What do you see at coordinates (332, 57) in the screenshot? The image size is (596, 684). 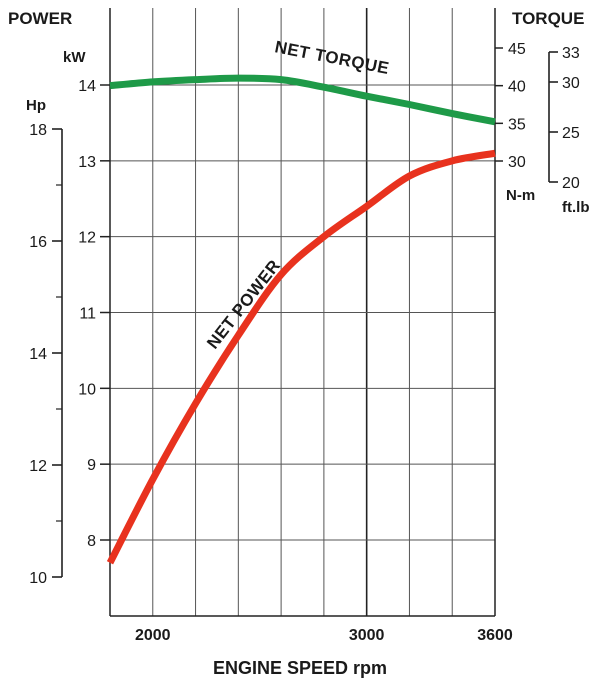 I see `net-torque-label: NET TORQUE` at bounding box center [332, 57].